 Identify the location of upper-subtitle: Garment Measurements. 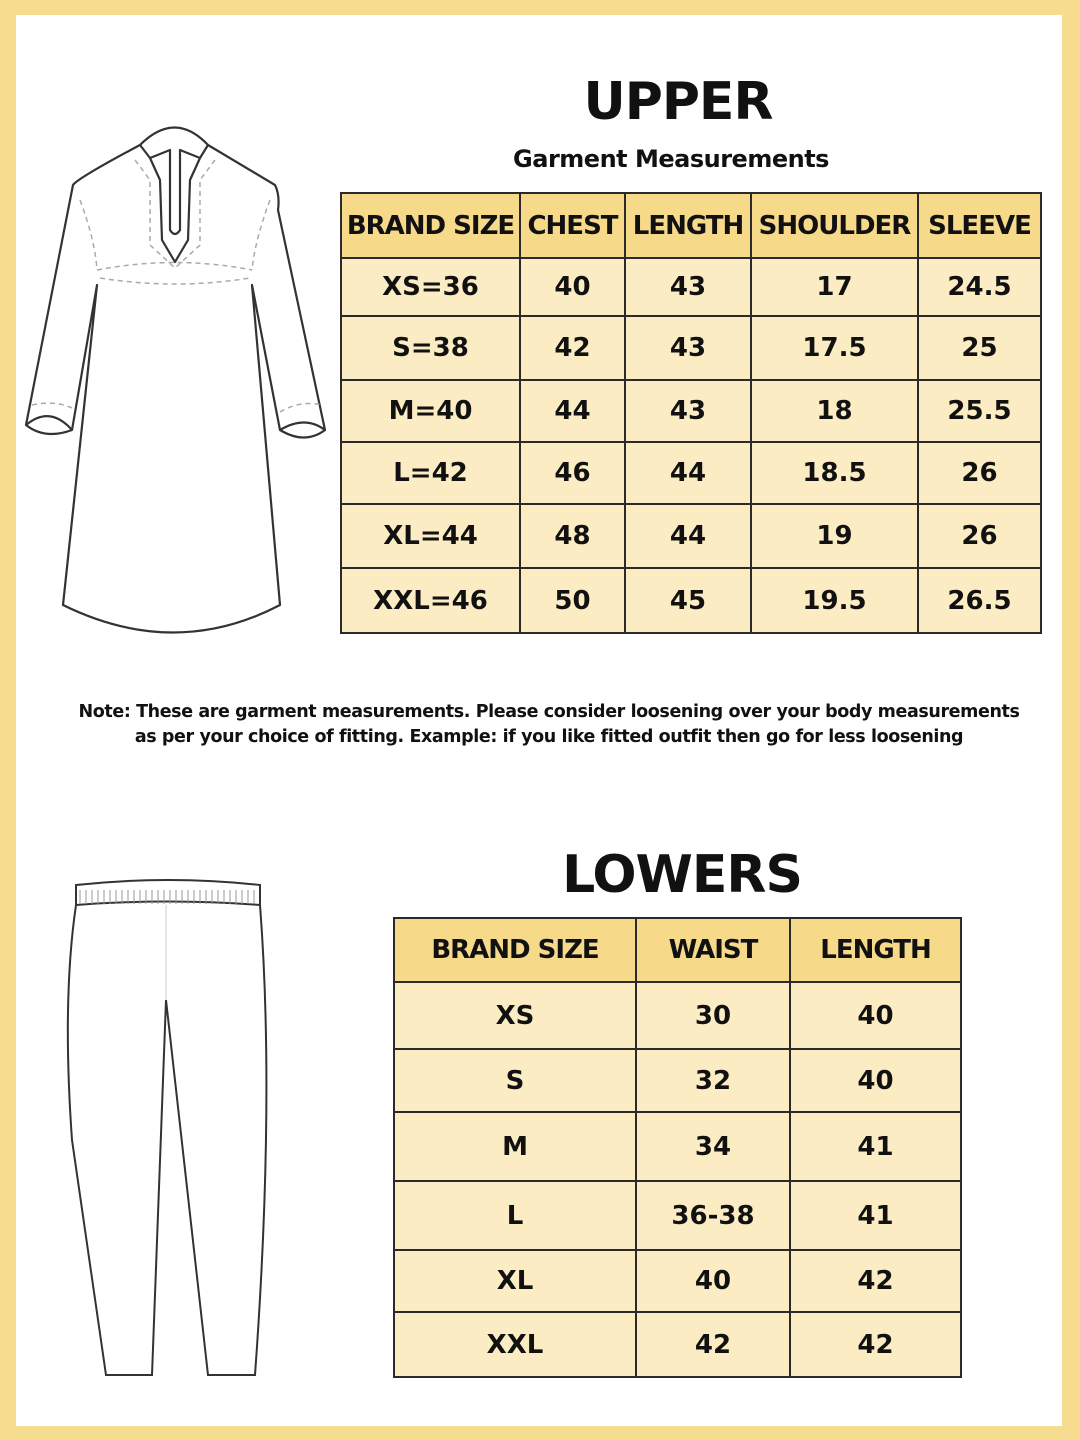
(671, 159).